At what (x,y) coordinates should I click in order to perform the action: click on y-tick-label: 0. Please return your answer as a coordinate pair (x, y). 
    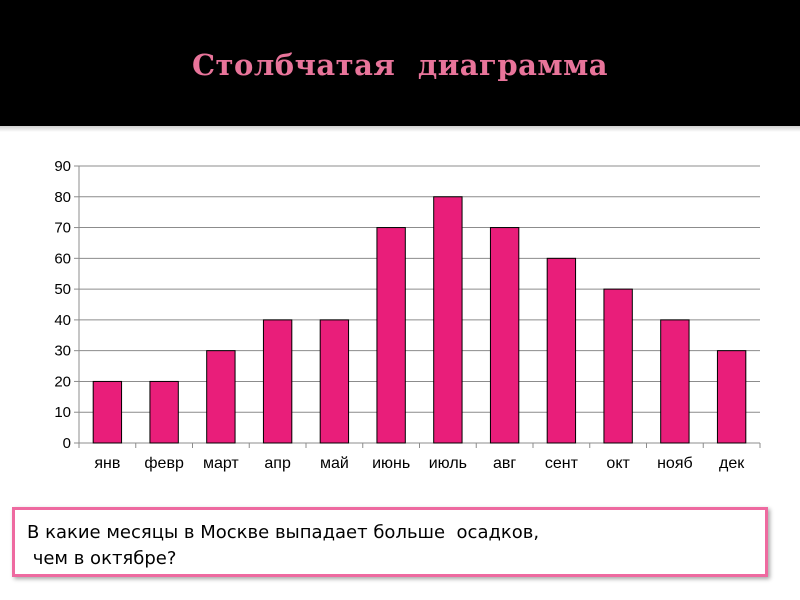
    Looking at the image, I should click on (67, 443).